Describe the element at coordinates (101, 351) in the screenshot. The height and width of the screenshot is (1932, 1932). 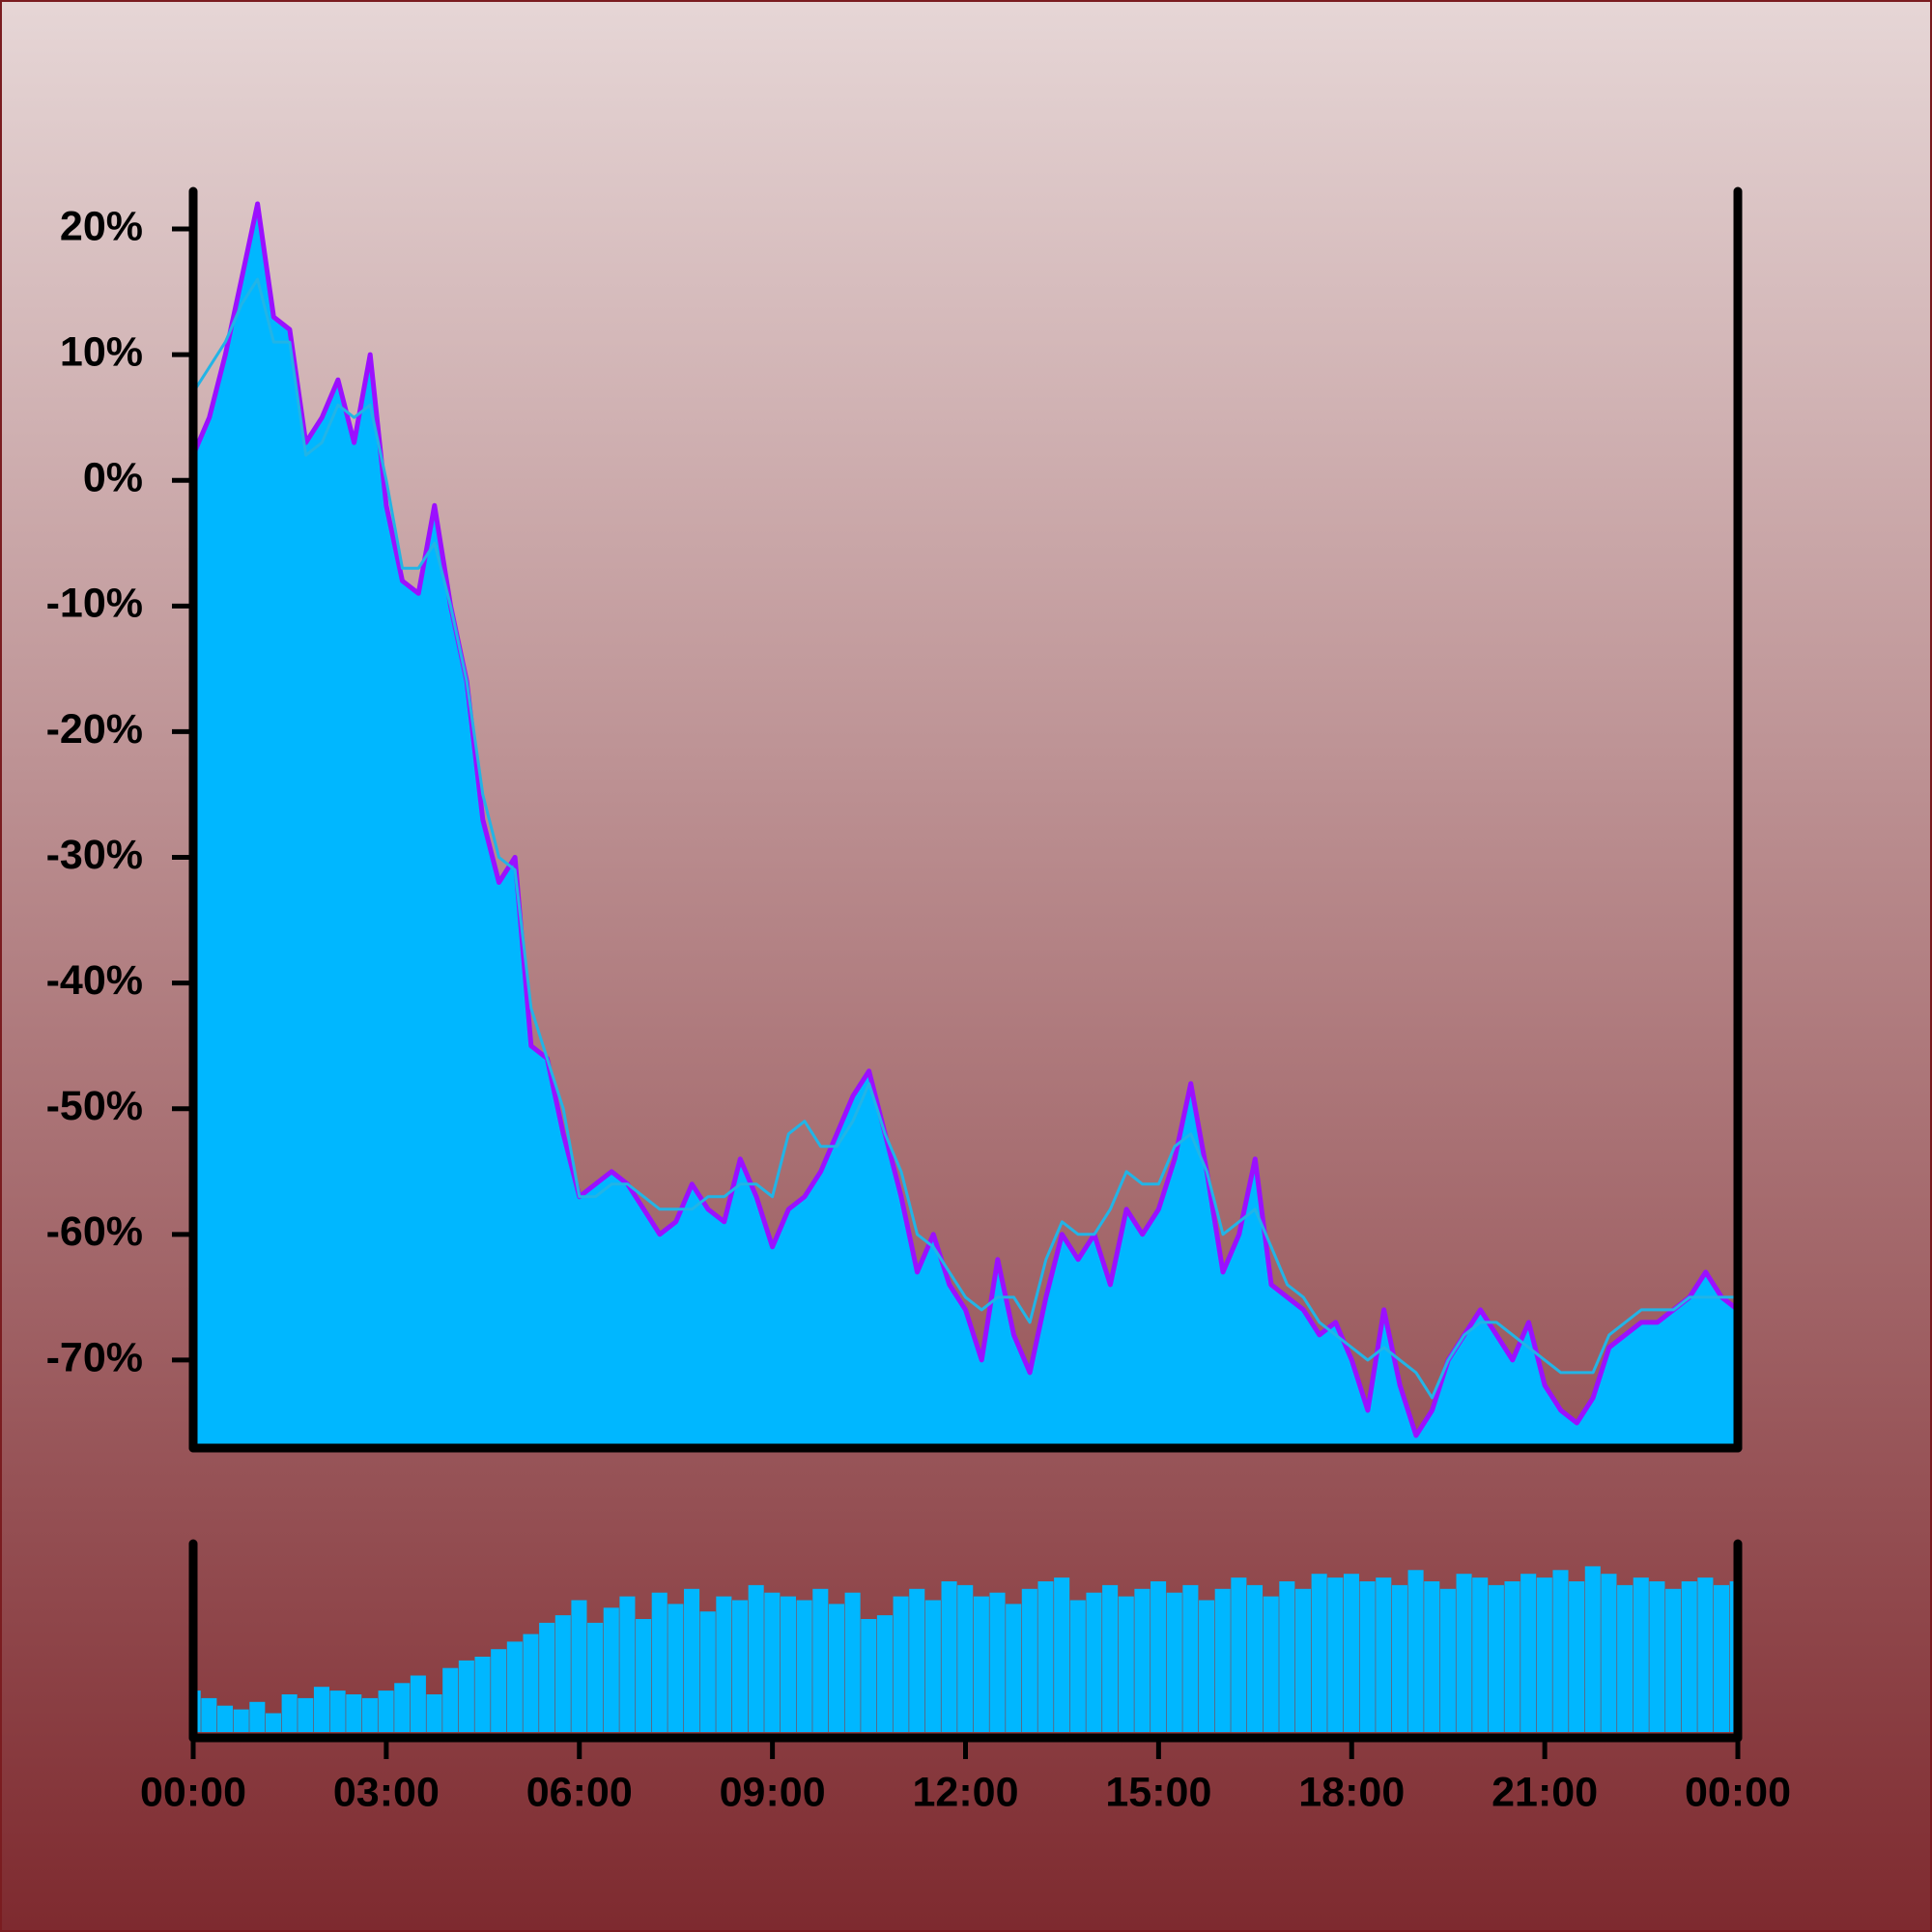
I see `y-tick-label: 10%` at that location.